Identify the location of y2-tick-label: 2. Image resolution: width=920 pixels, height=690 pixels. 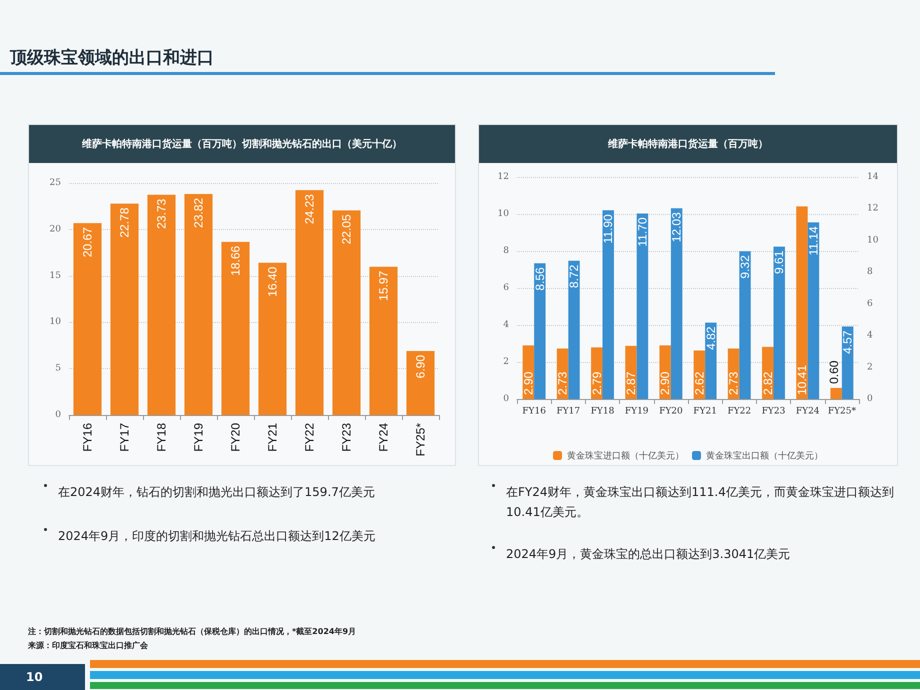
(870, 367).